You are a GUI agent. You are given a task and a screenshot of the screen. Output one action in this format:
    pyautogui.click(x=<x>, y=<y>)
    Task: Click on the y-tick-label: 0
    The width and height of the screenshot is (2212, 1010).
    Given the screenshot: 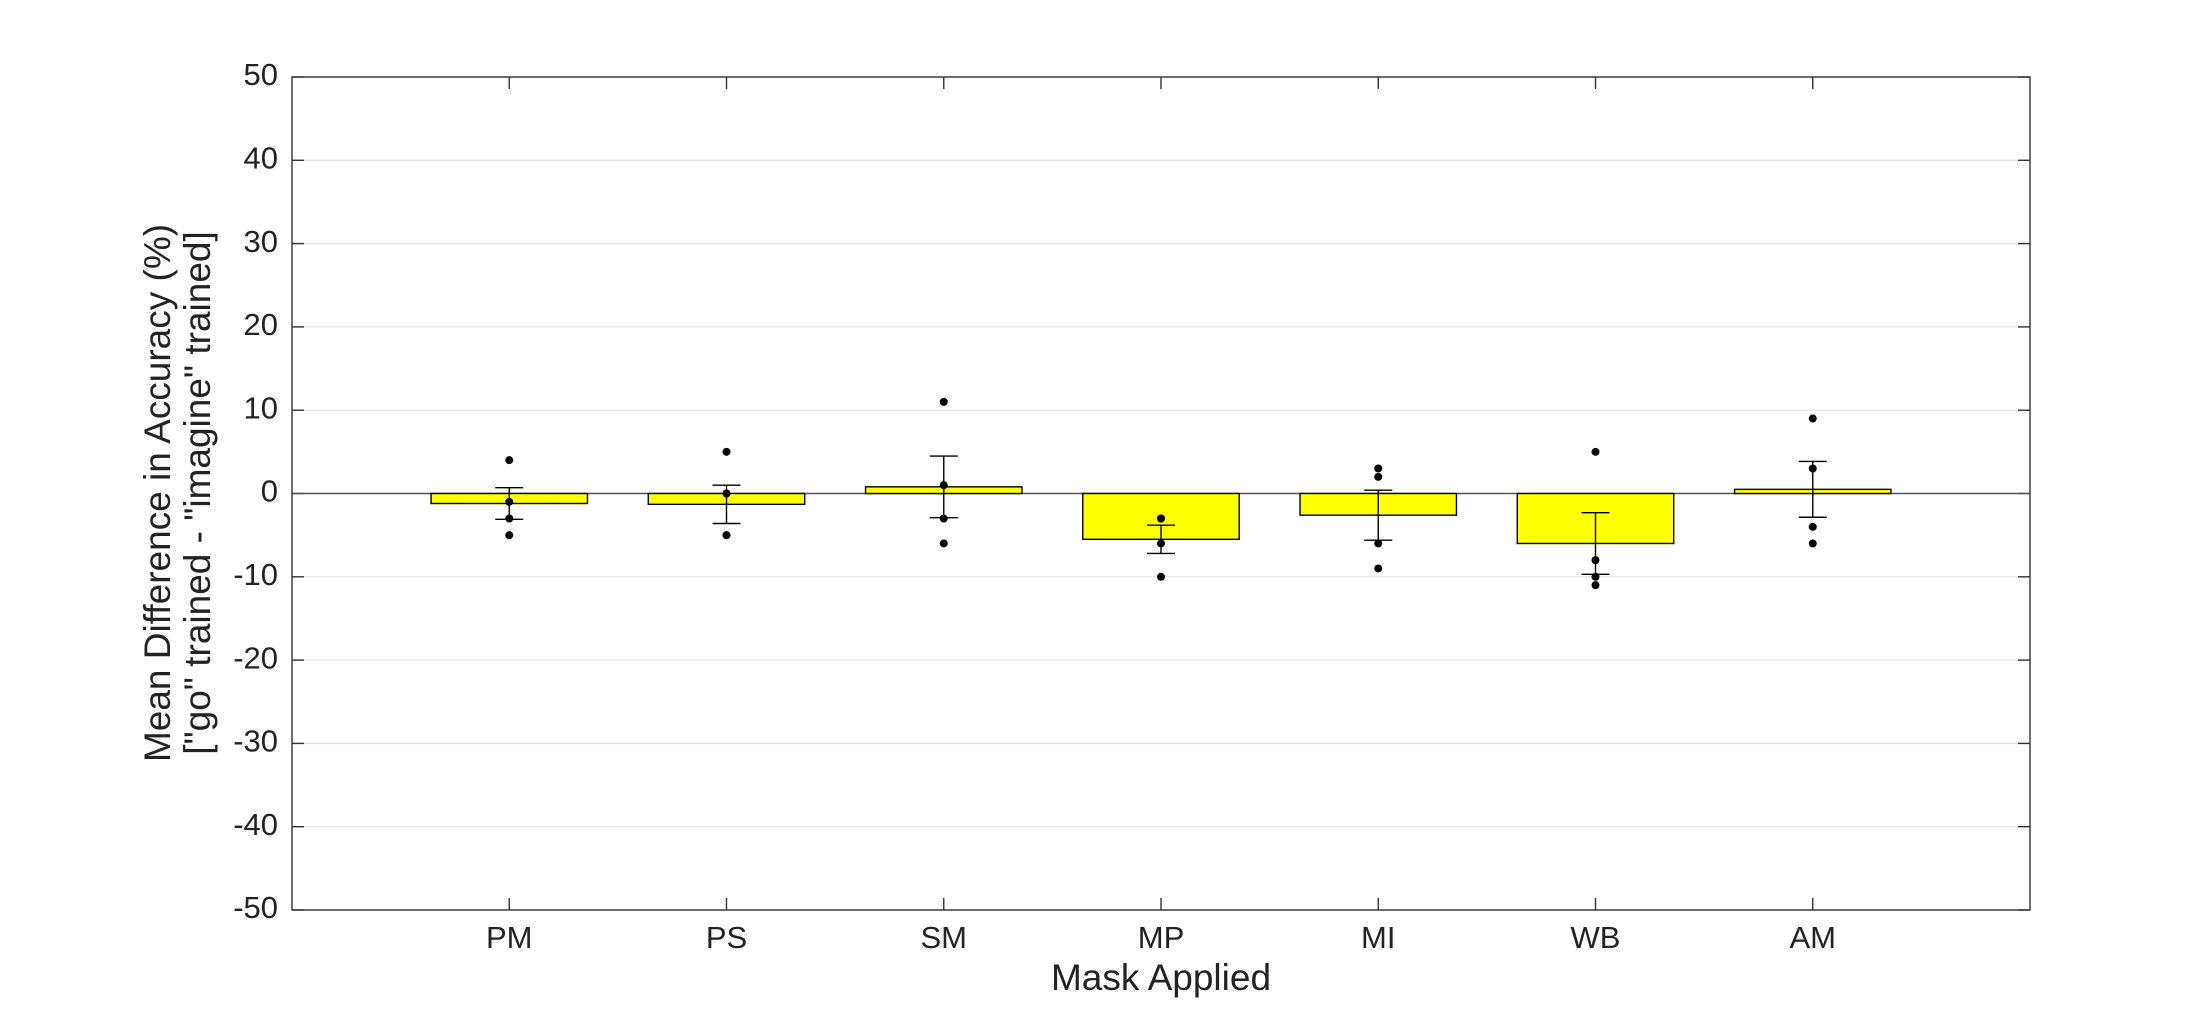 What is the action you would take?
    pyautogui.click(x=269, y=491)
    